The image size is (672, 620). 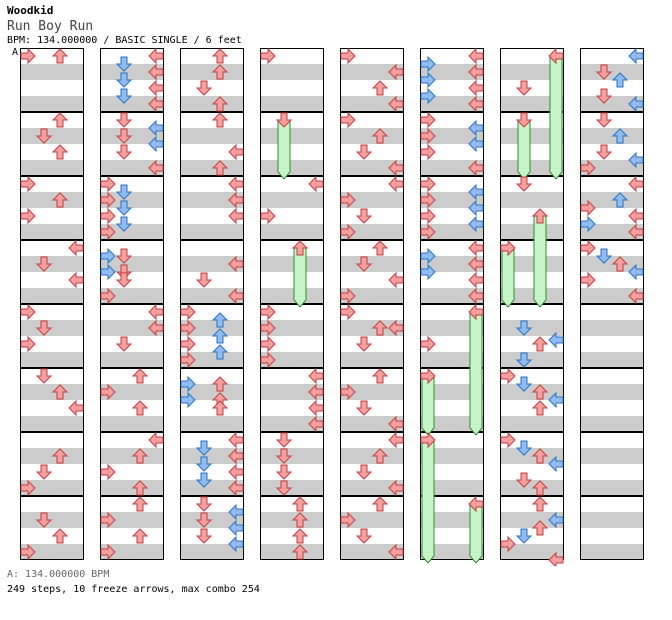 I want to click on bpm-marker: A, so click(x=15, y=52).